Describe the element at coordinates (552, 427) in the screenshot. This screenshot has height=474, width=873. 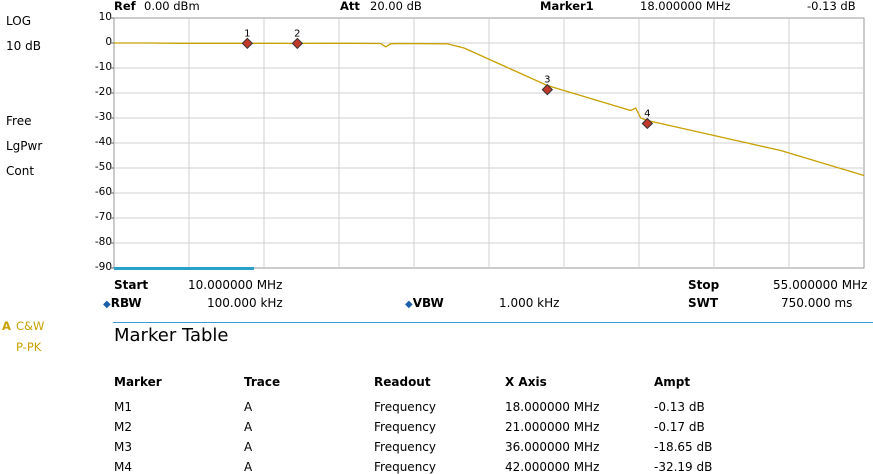
I see `table-cell: 21.000000 MHz` at that location.